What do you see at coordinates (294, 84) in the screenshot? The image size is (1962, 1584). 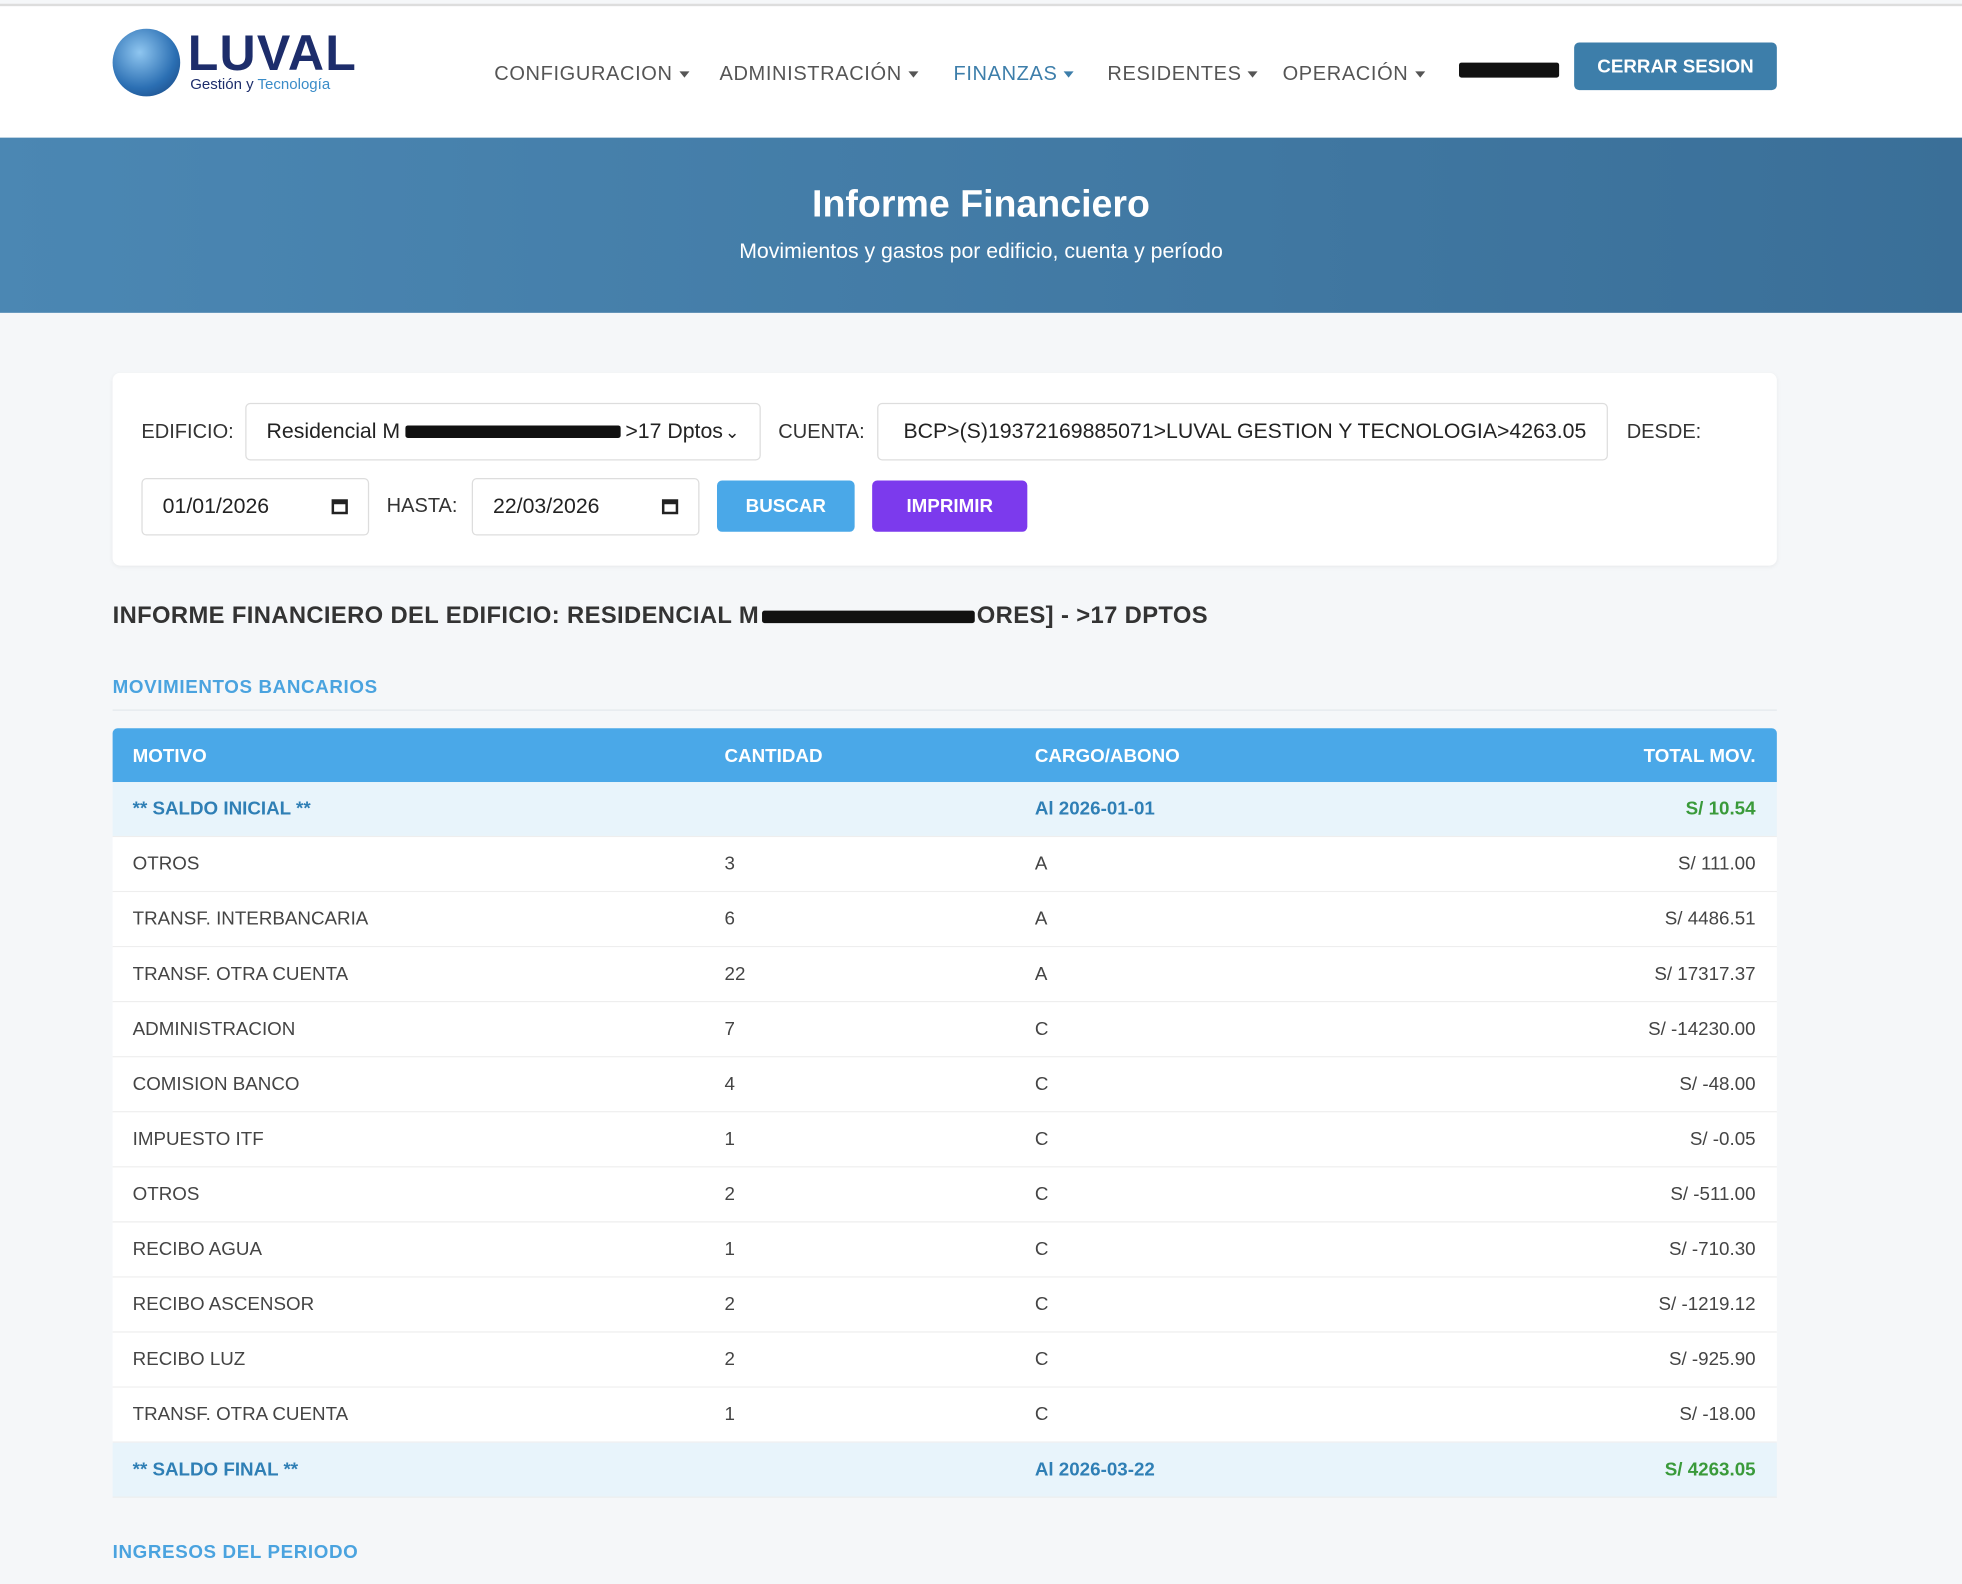 I see `tagline-b: Tecnología` at bounding box center [294, 84].